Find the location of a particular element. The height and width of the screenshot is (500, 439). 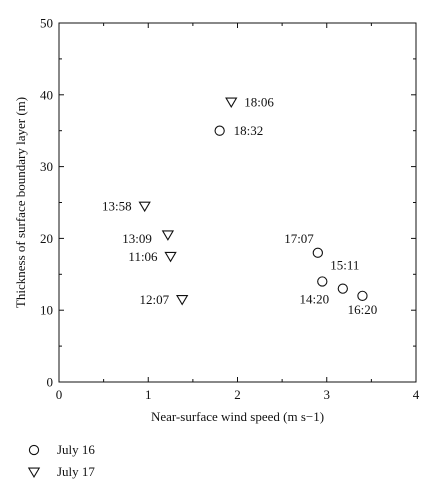

y-tick-label: 30 is located at coordinates (46, 166).